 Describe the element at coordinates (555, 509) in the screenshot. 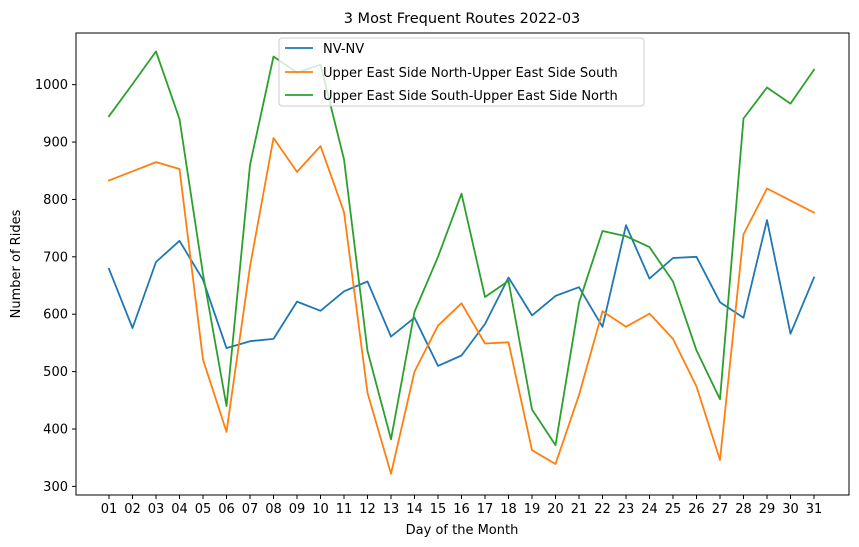

I see `x-tick-label: 20` at that location.